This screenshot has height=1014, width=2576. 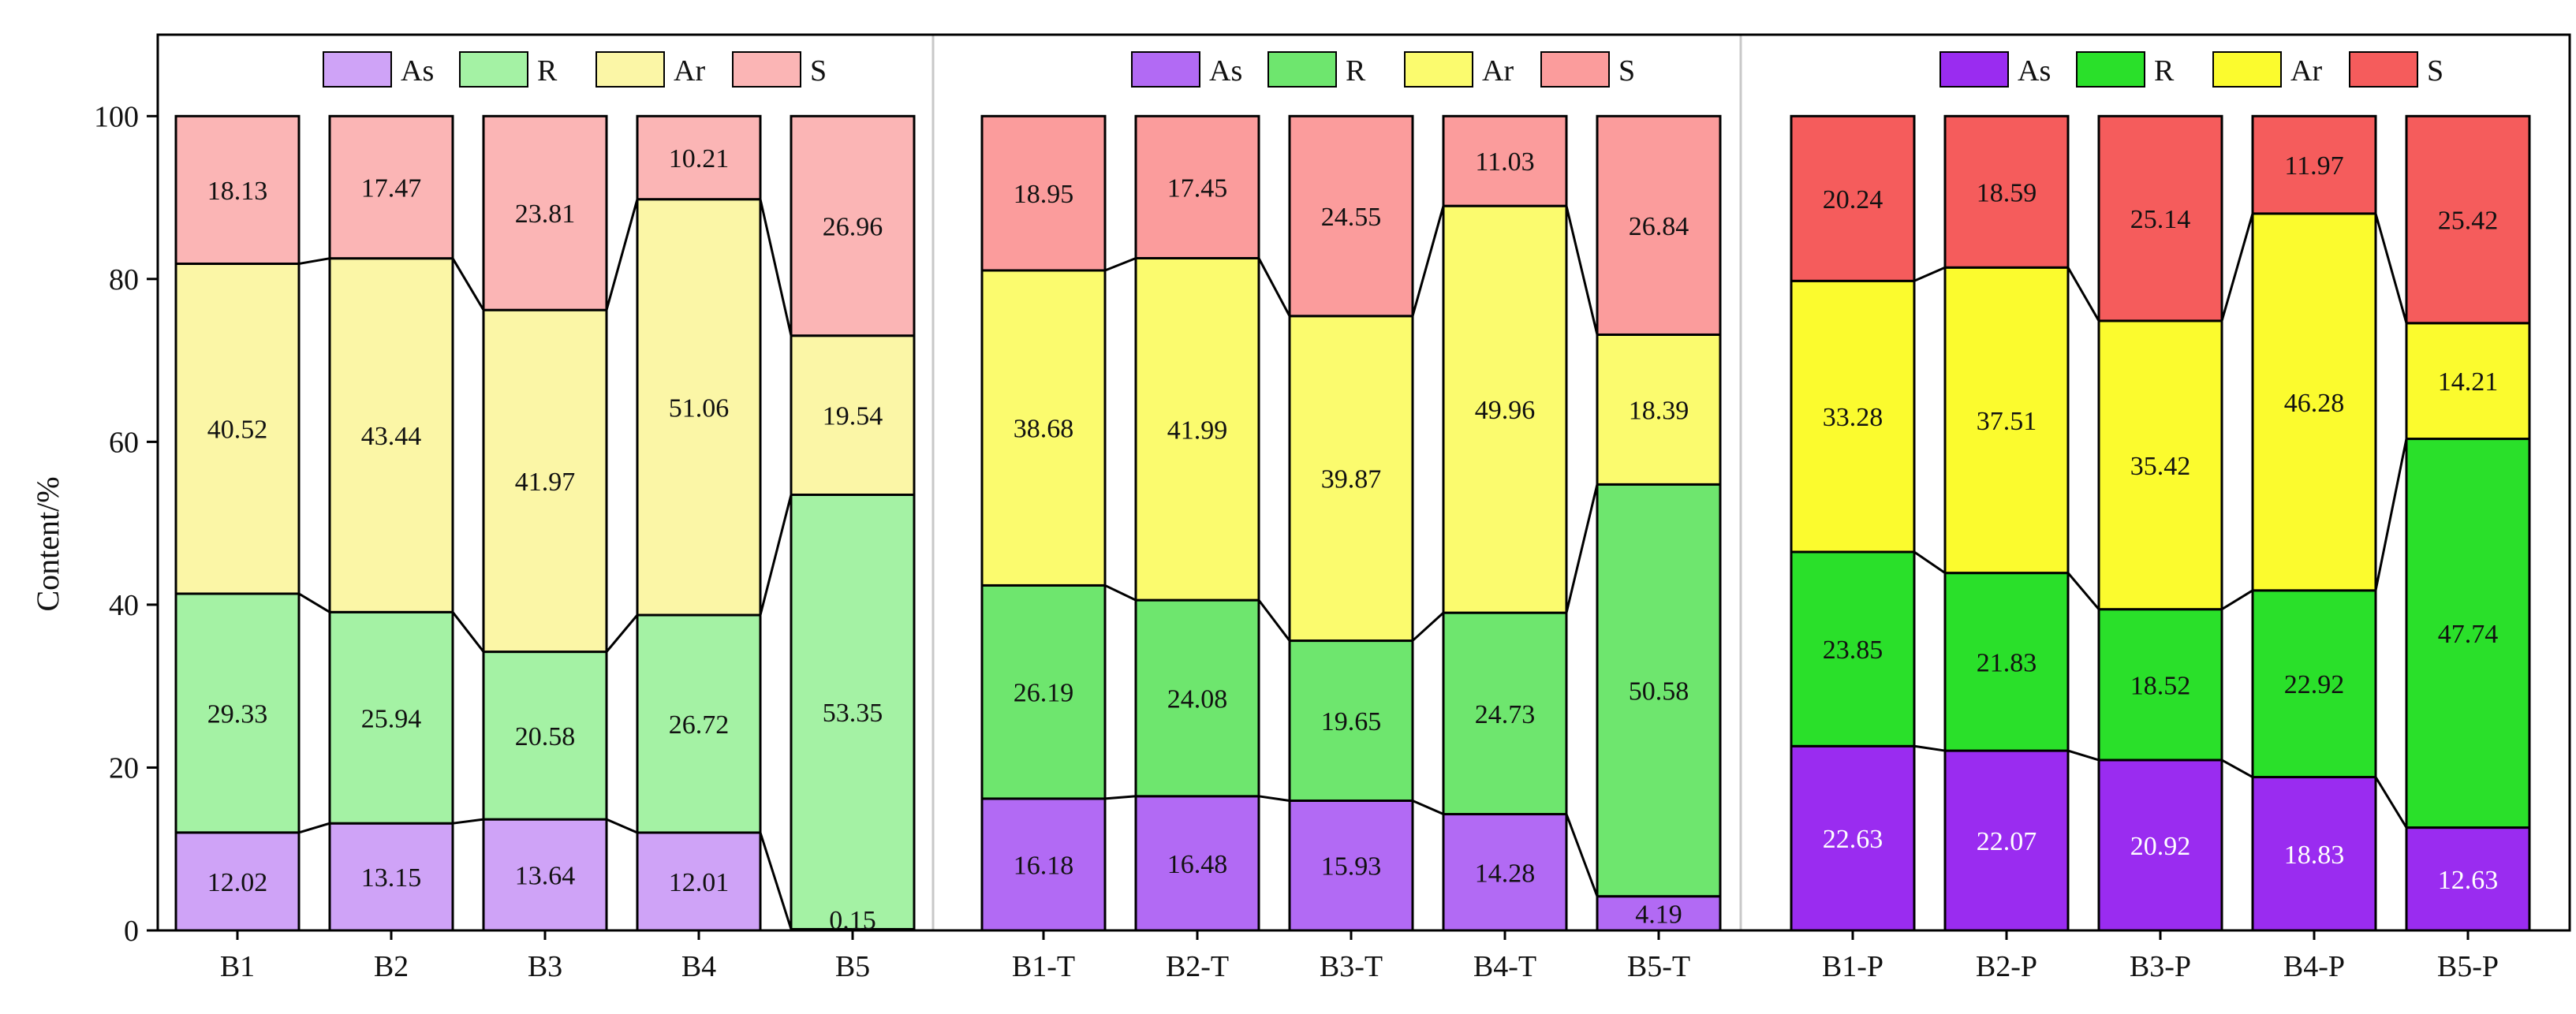 What do you see at coordinates (1974, 69) in the screenshot?
I see `legend-swatch-As` at bounding box center [1974, 69].